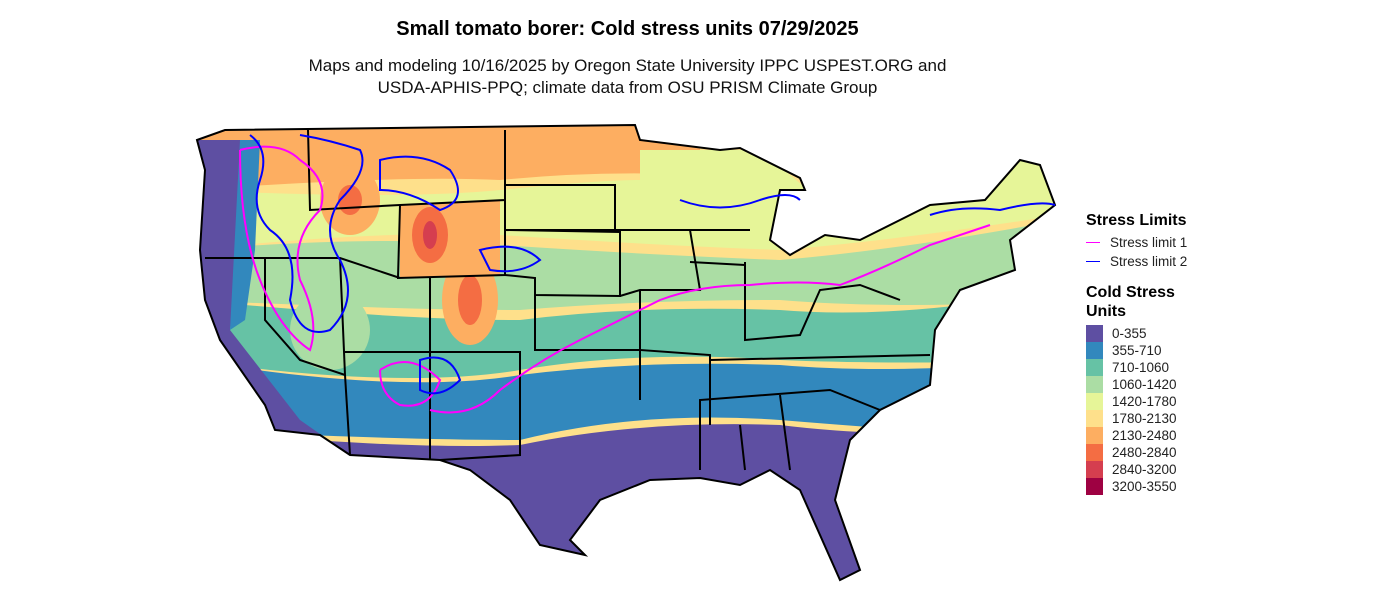  I want to click on legend-label: 0-355, so click(1129, 333).